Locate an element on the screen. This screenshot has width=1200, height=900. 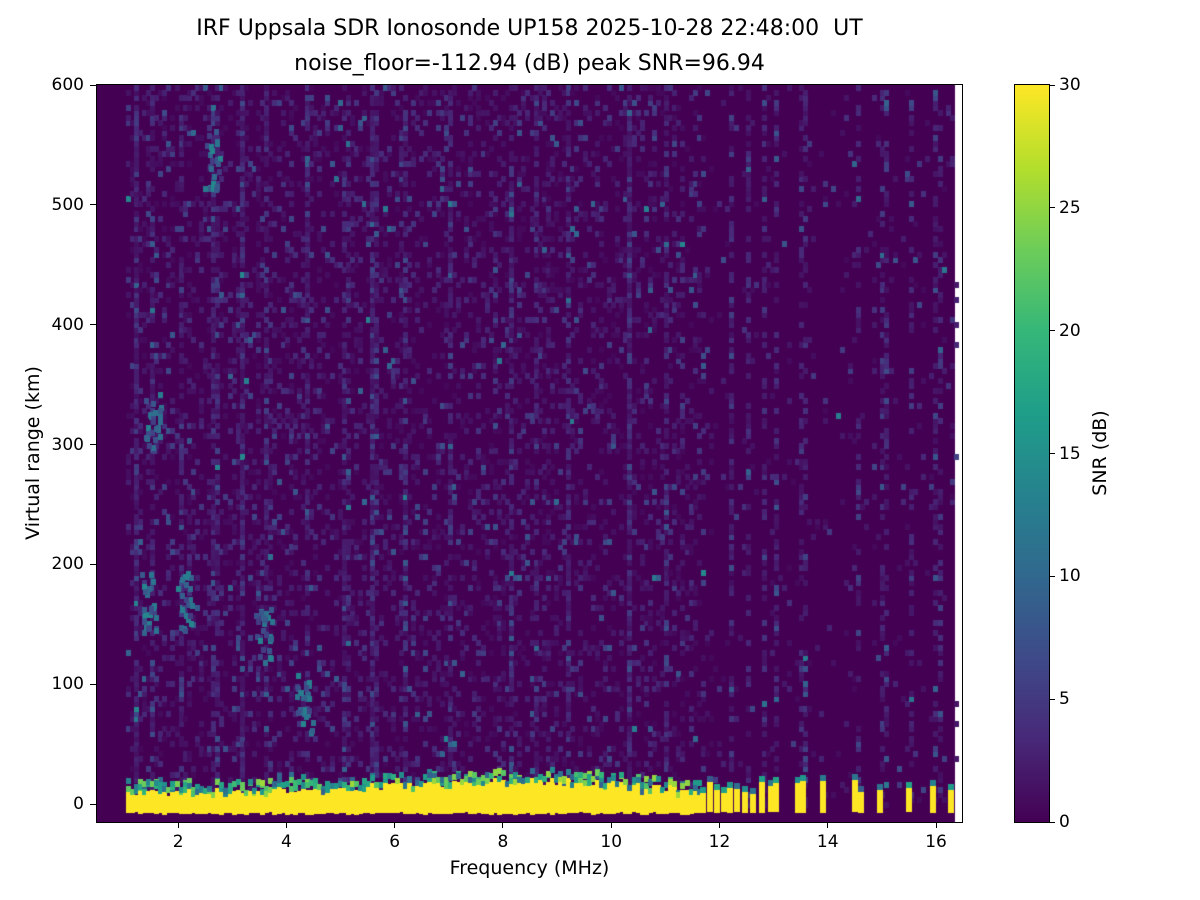
x-tick-label: 8 is located at coordinates (503, 842).